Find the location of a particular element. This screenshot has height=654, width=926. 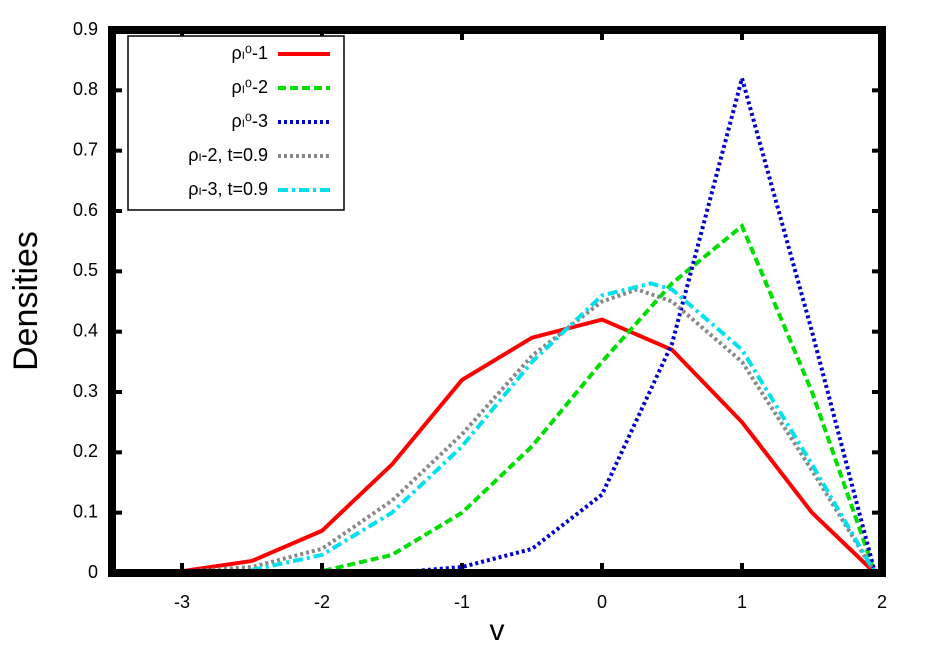

y-tick-label: 0.6 is located at coordinates (85, 210).